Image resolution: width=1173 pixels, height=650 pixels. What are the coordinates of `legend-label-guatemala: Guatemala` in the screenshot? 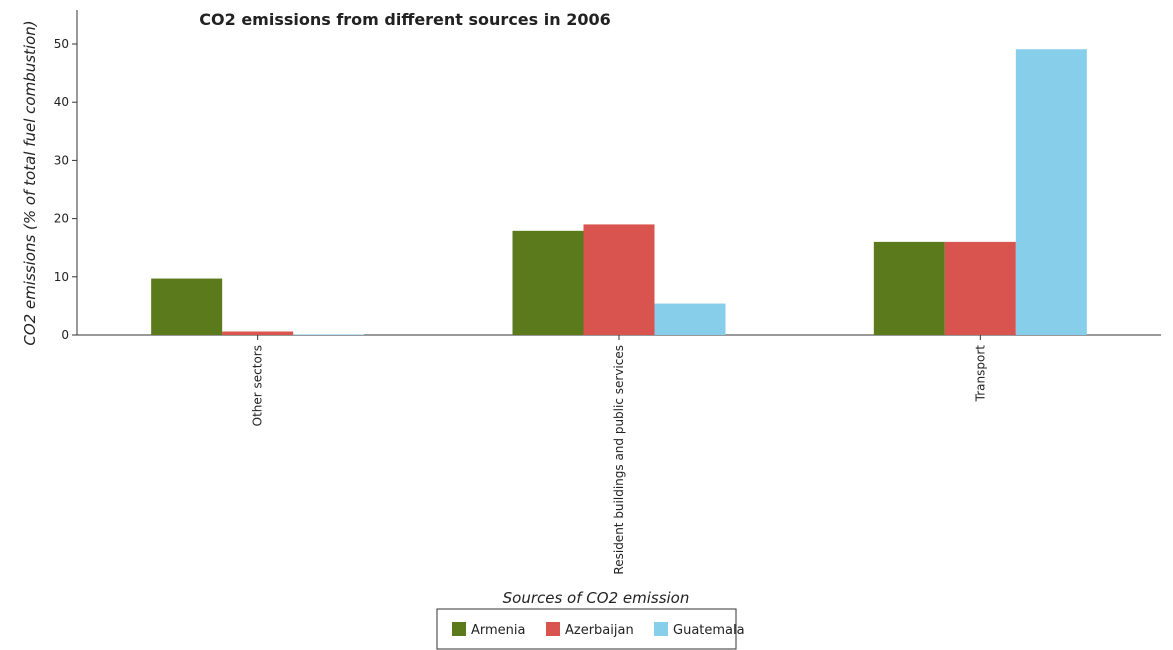 It's located at (709, 630).